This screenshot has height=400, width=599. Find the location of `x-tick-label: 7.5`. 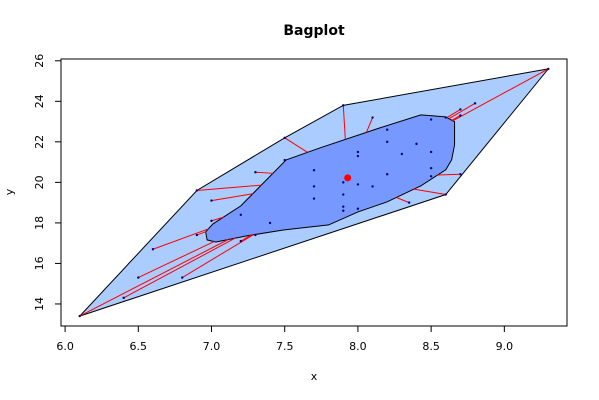

x-tick-label: 7.5 is located at coordinates (285, 346).